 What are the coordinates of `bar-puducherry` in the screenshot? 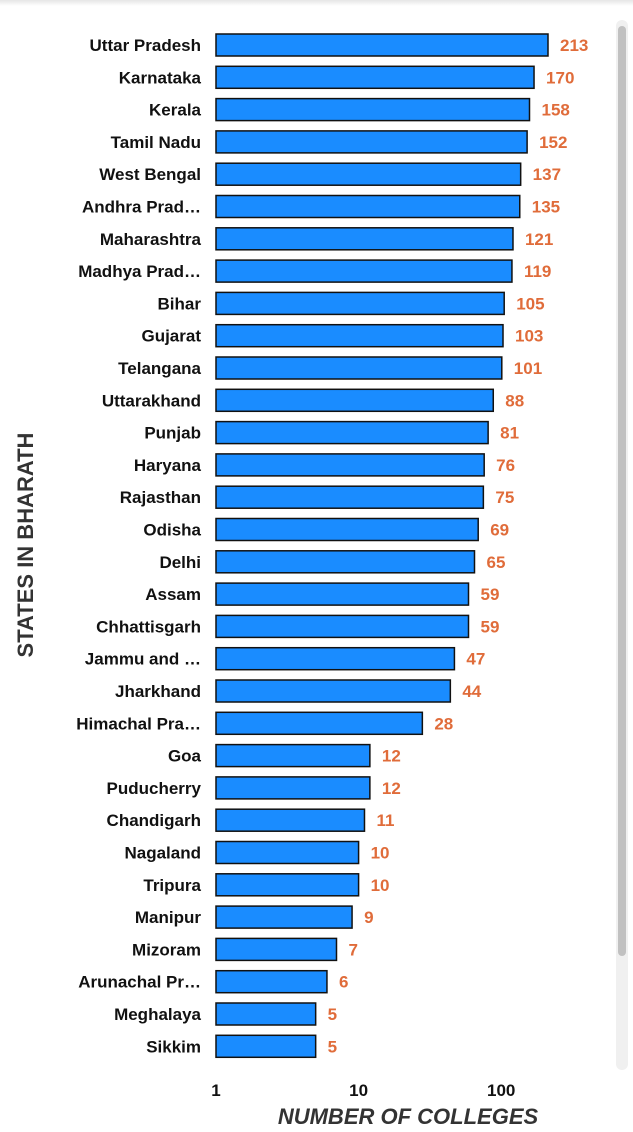 It's located at (293, 788).